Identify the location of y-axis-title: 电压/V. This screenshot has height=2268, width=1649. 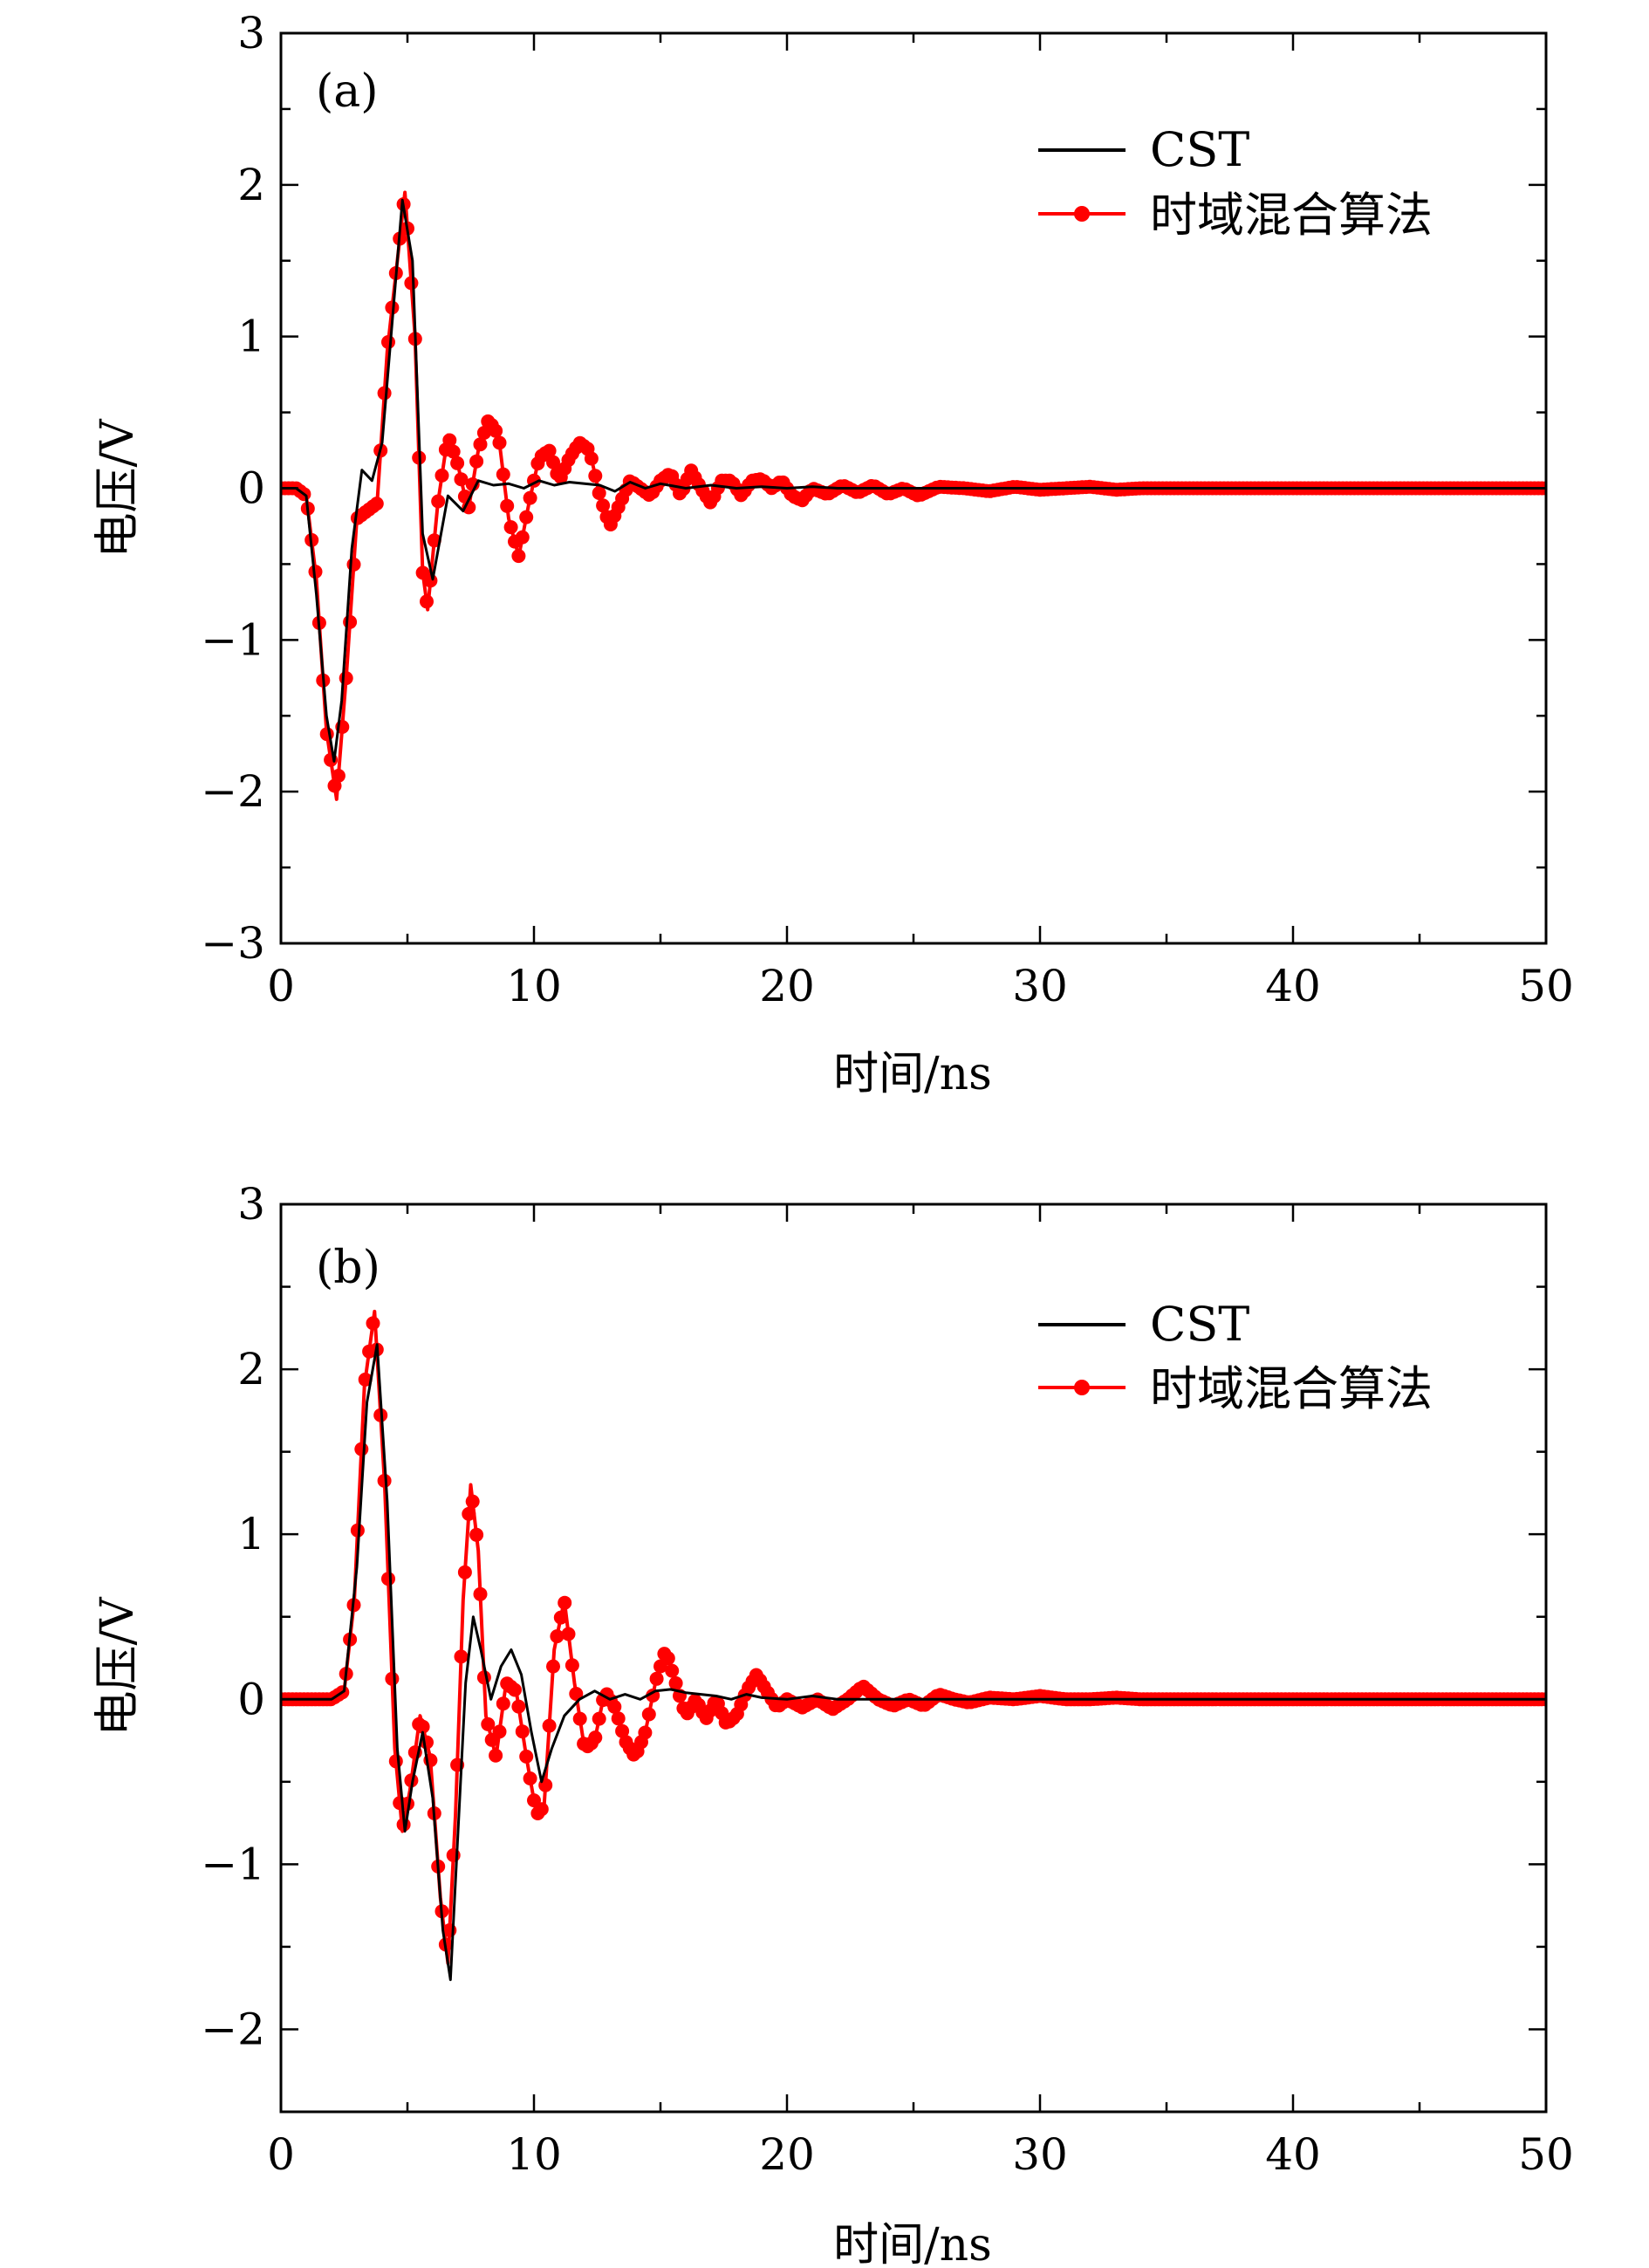
(118, 488).